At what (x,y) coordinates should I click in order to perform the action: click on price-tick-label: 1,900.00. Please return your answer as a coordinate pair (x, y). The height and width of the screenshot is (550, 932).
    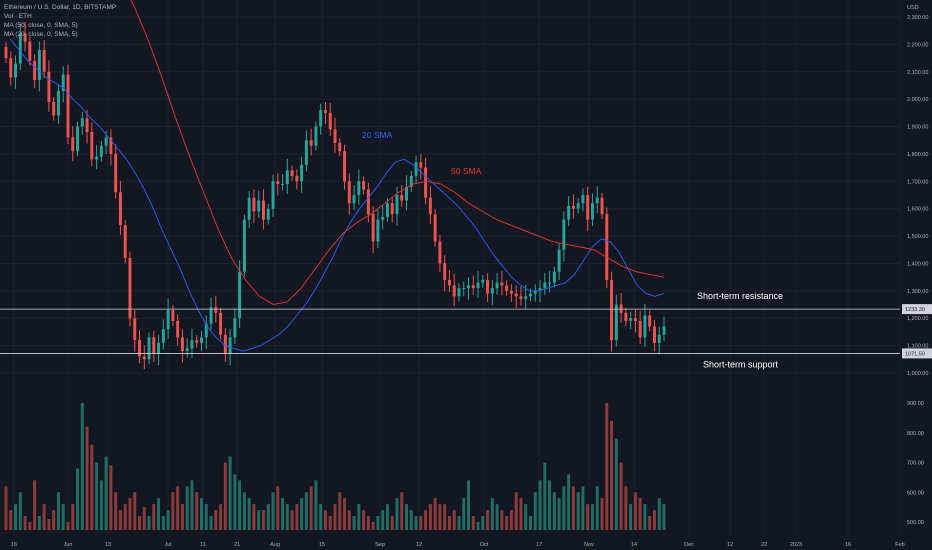
    Looking at the image, I should click on (917, 128).